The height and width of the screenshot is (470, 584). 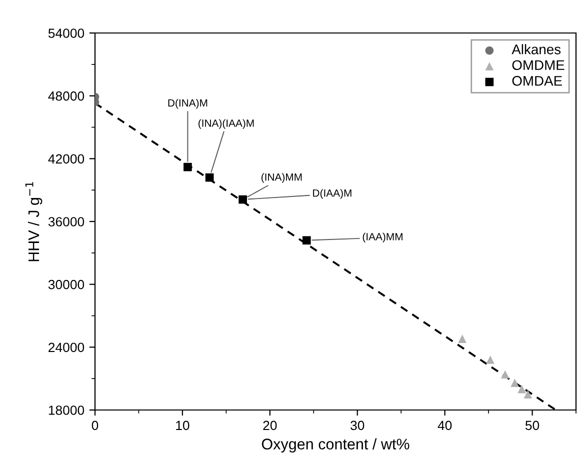 What do you see at coordinates (445, 425) in the screenshot?
I see `x-tick-label: 40` at bounding box center [445, 425].